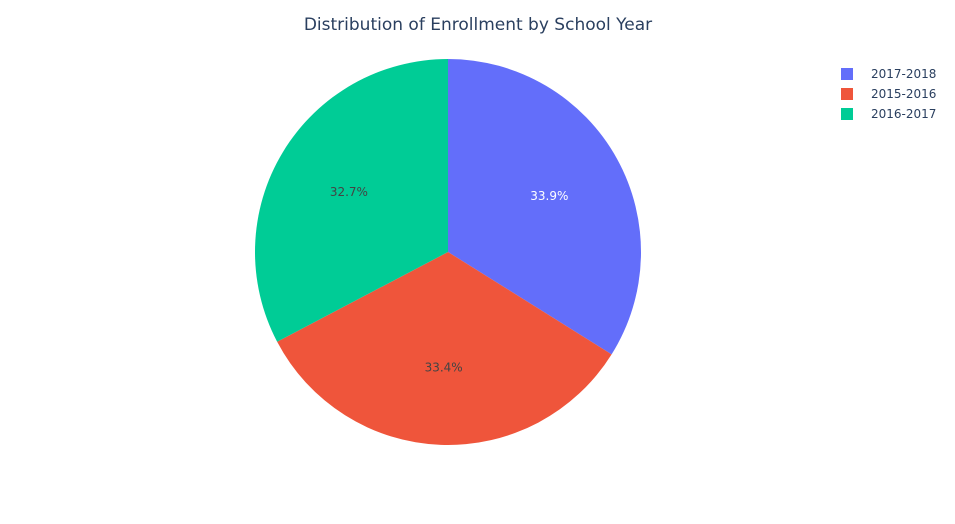 This screenshot has width=955, height=524. I want to click on pie-slice-2017-2018, so click(544, 207).